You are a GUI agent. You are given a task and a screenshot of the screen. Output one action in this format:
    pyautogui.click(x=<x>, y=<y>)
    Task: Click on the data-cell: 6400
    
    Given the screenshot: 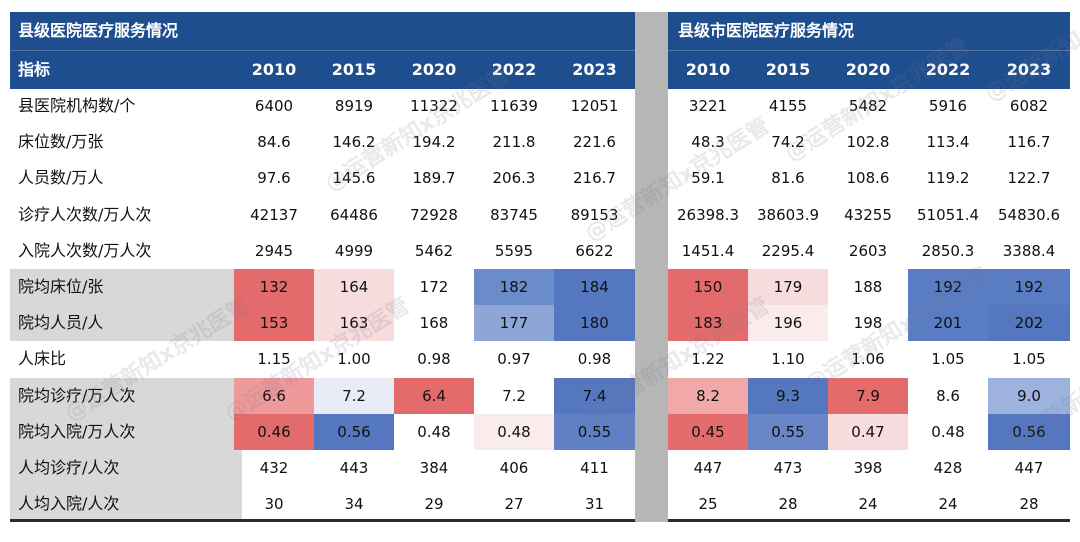 What is the action you would take?
    pyautogui.click(x=274, y=106)
    